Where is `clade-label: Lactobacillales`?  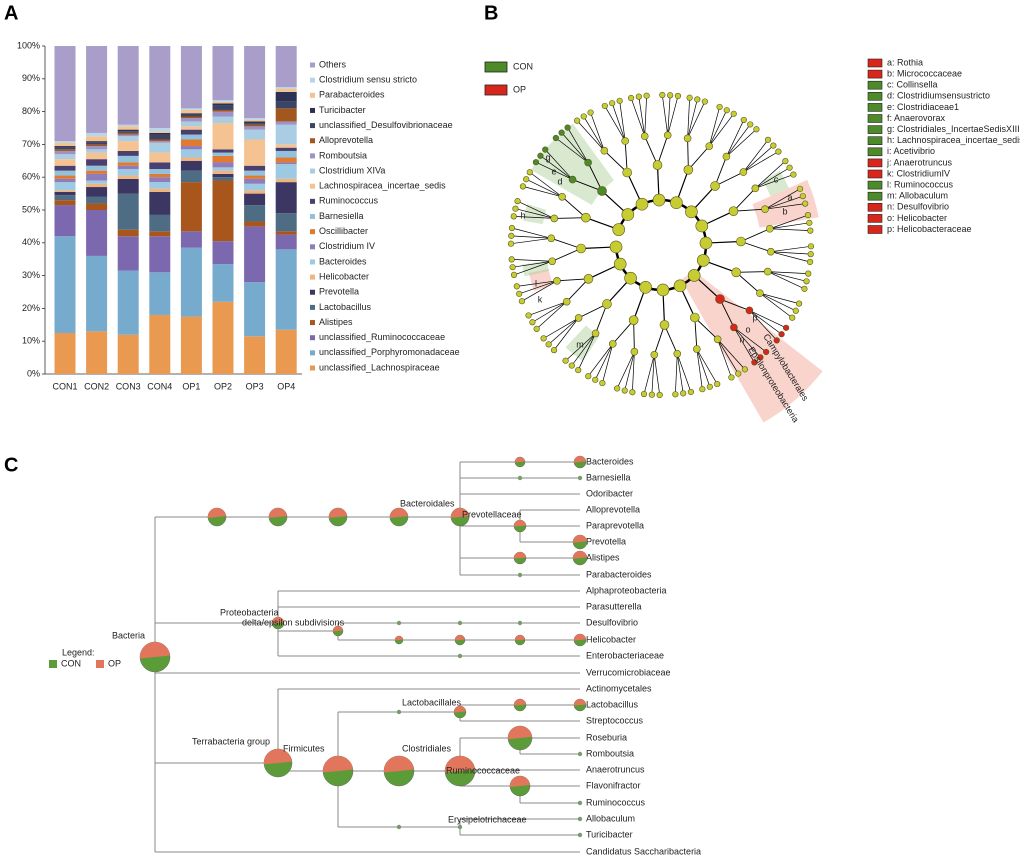 clade-label: Lactobacillales is located at coordinates (432, 702).